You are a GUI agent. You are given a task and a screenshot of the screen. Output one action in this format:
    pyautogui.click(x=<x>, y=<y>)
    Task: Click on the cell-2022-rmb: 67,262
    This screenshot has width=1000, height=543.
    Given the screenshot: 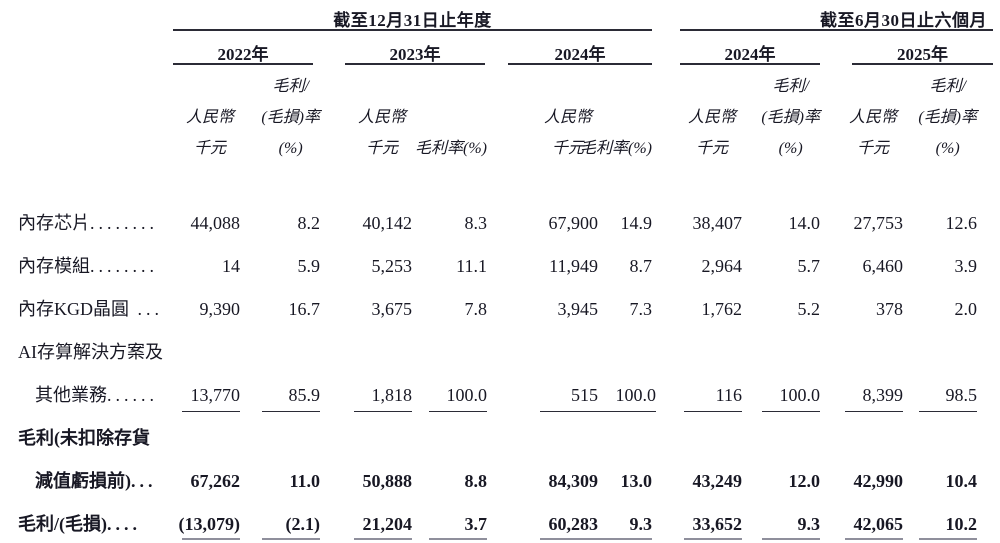 What is the action you would take?
    pyautogui.click(x=215, y=481)
    